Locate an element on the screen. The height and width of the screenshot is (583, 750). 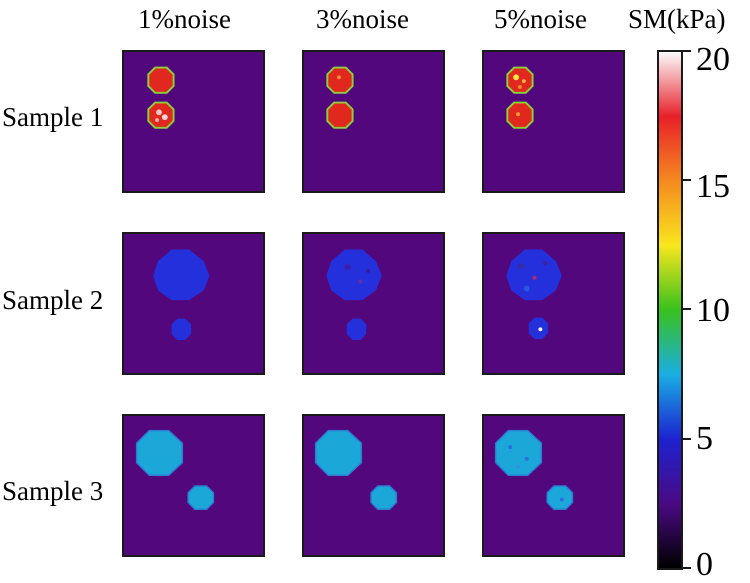
panel-sample3-5pct is located at coordinates (553, 485).